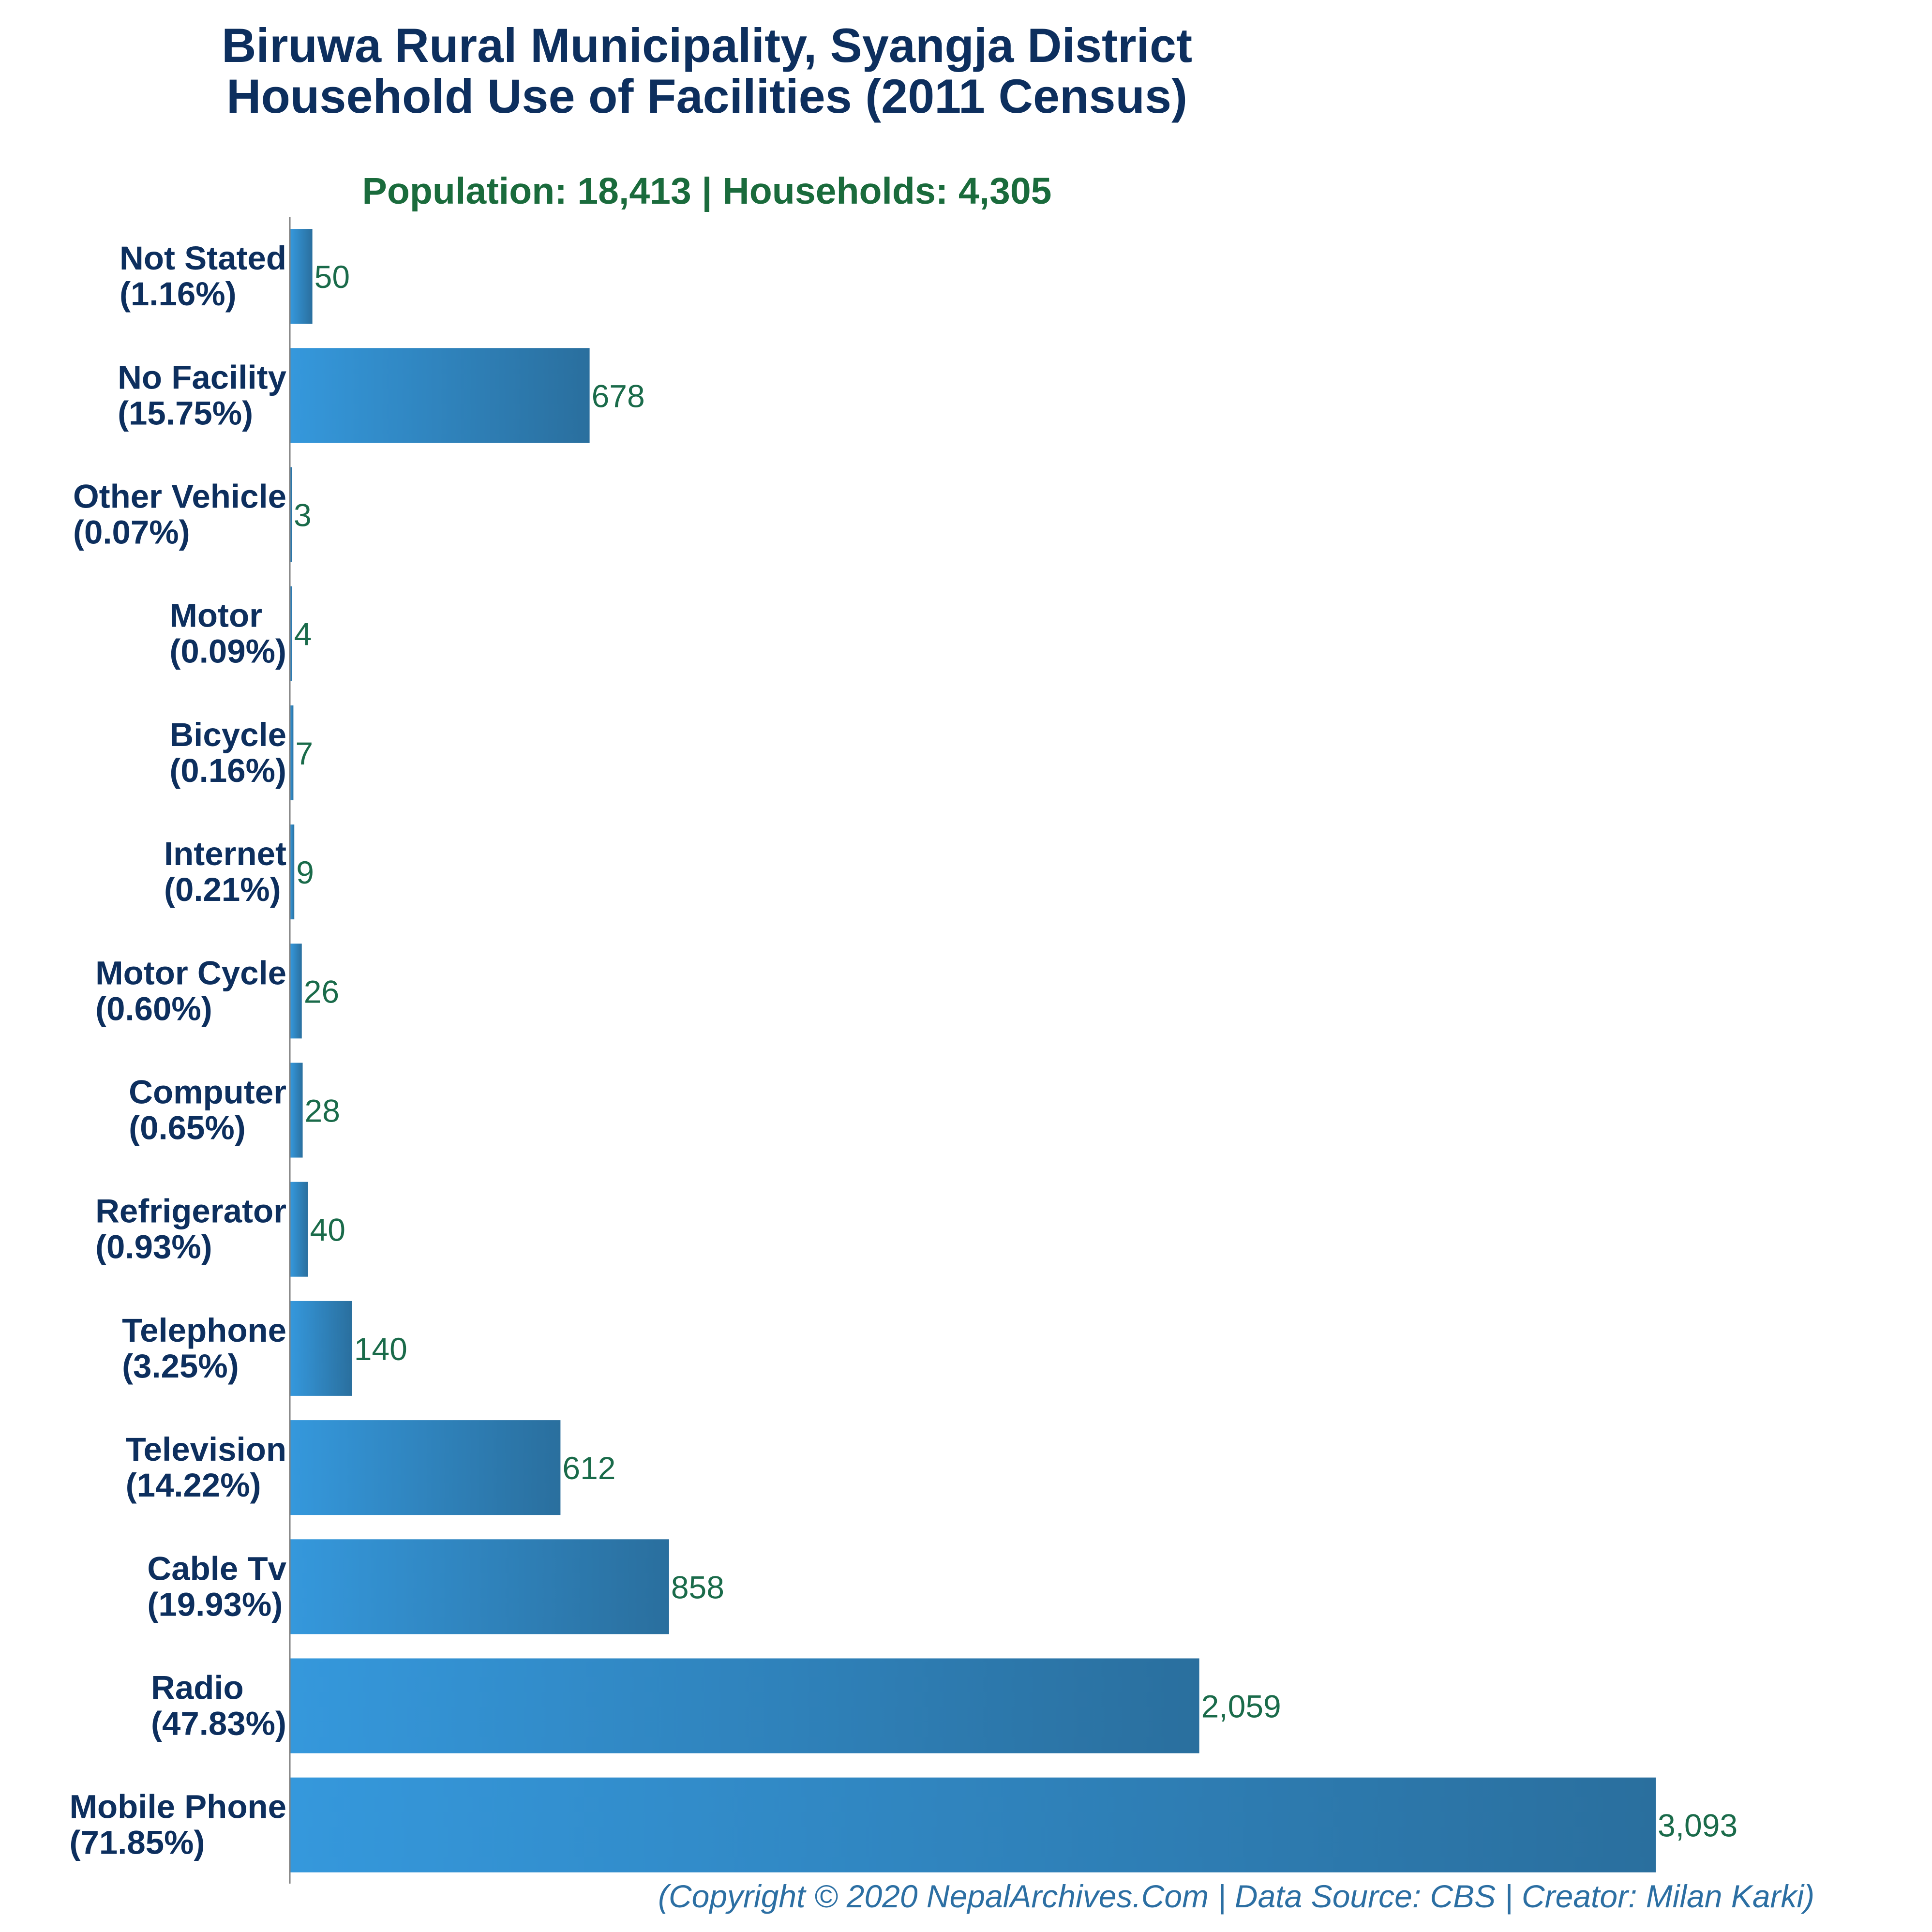 The image size is (1932, 1932). Describe the element at coordinates (131, 532) in the screenshot. I see `category-percent-other-vehicle: (0.07%)` at that location.